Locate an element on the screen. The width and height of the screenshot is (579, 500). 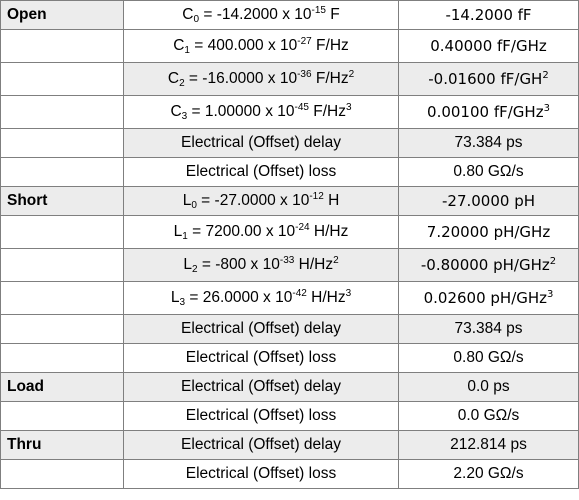
group-label: Load is located at coordinates (62, 387).